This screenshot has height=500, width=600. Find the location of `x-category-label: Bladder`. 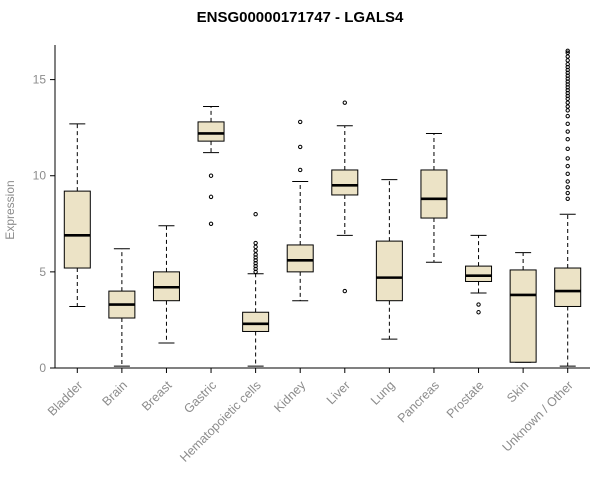

x-category-label: Bladder is located at coordinates (65, 398).